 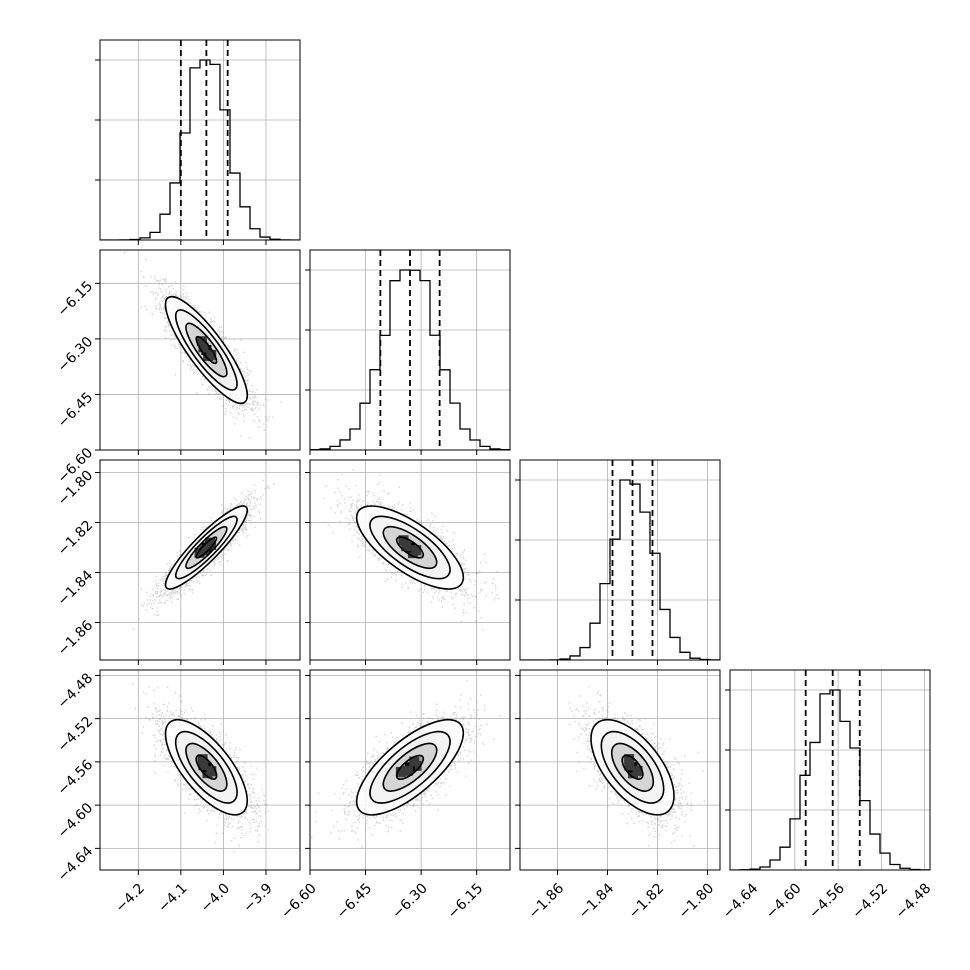 I want to click on x-tick-label-0-3: −3.9, so click(x=257, y=897).